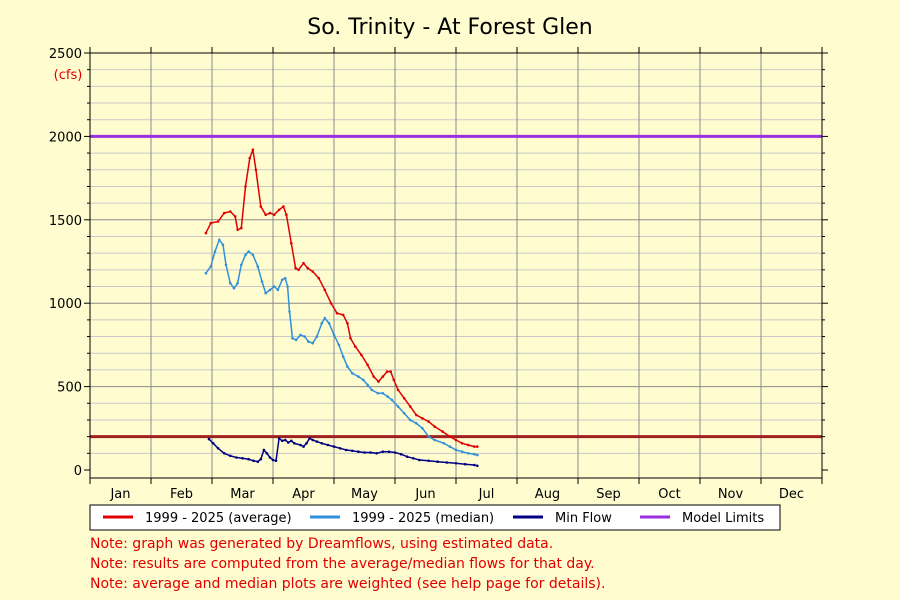  I want to click on legend-label: 1999 - 2025 (average), so click(218, 518).